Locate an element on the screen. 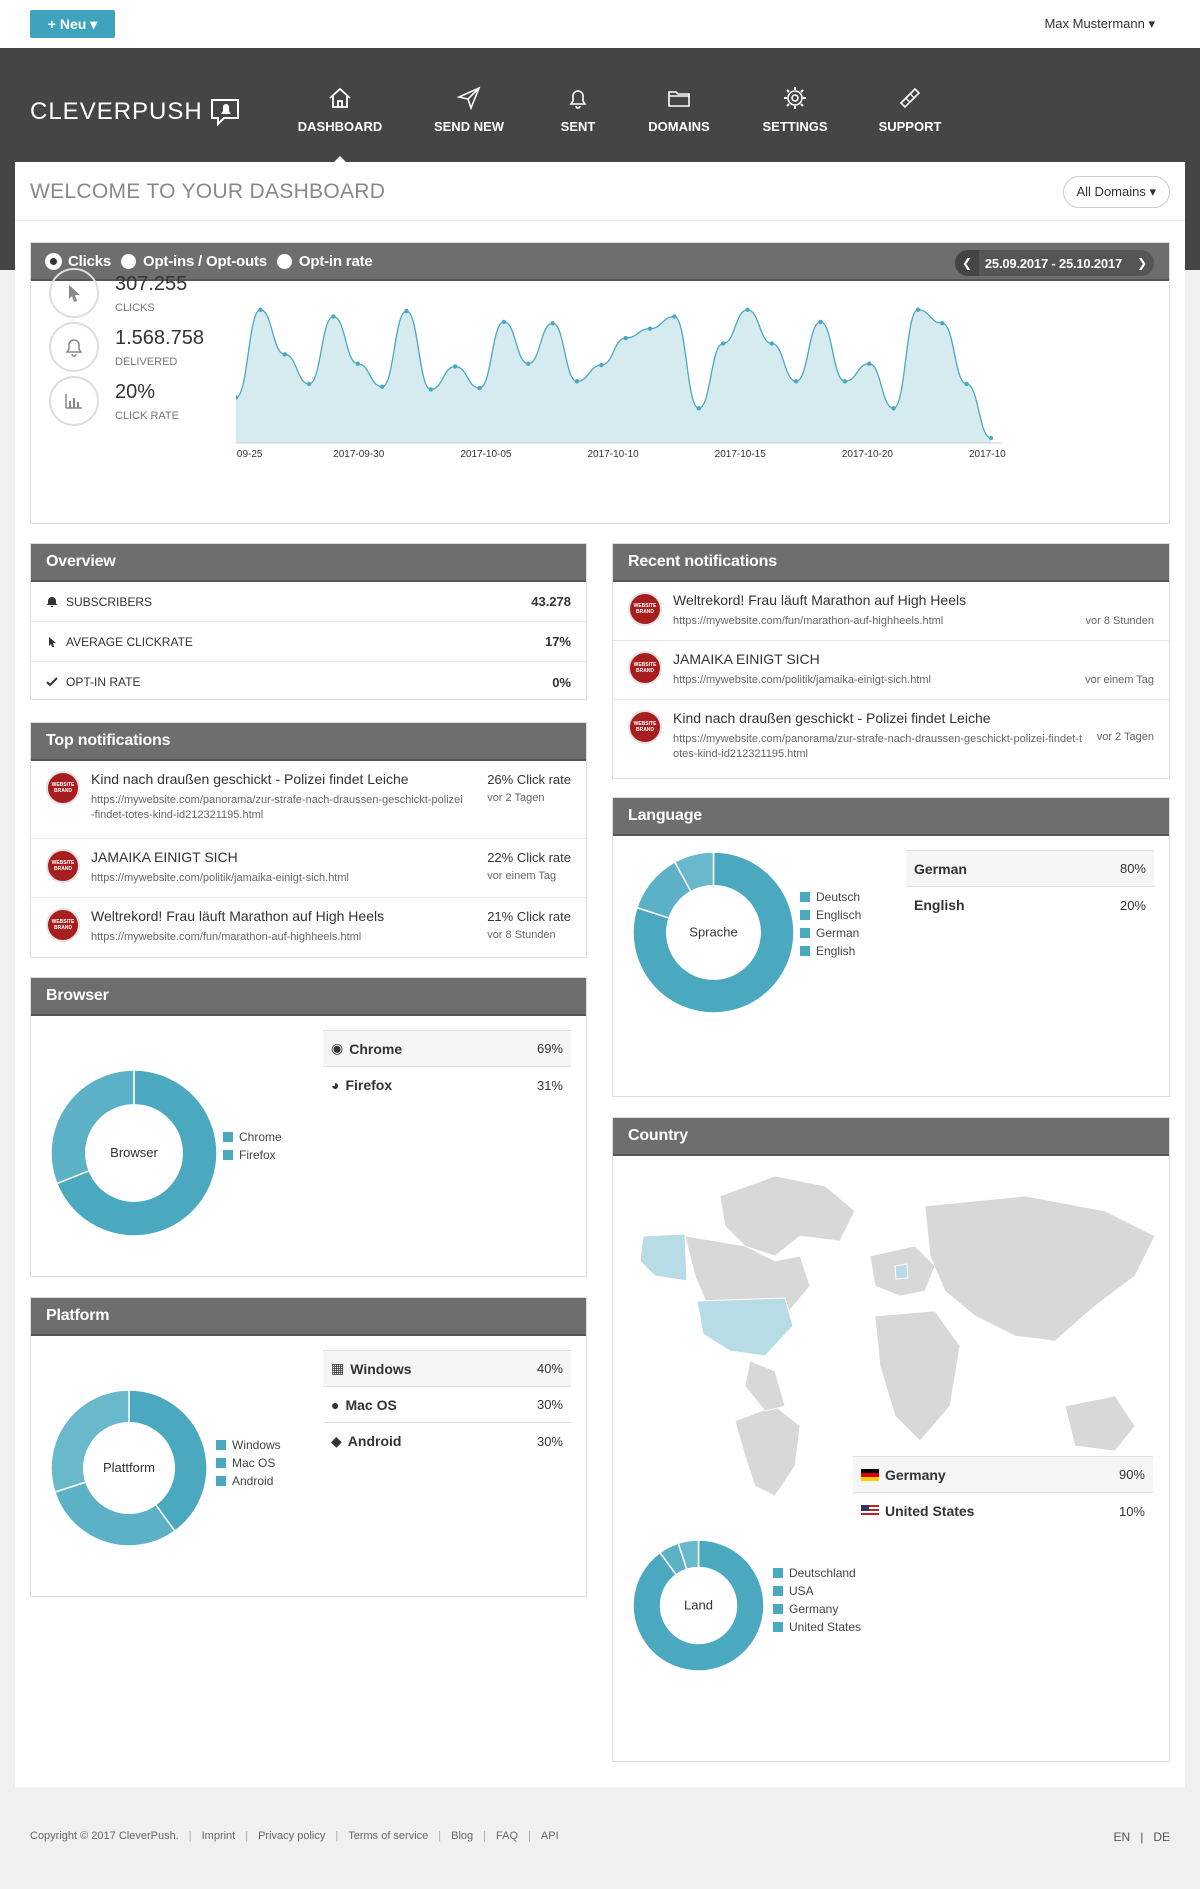  x-tick-label: 2017-10-15 is located at coordinates (741, 454).